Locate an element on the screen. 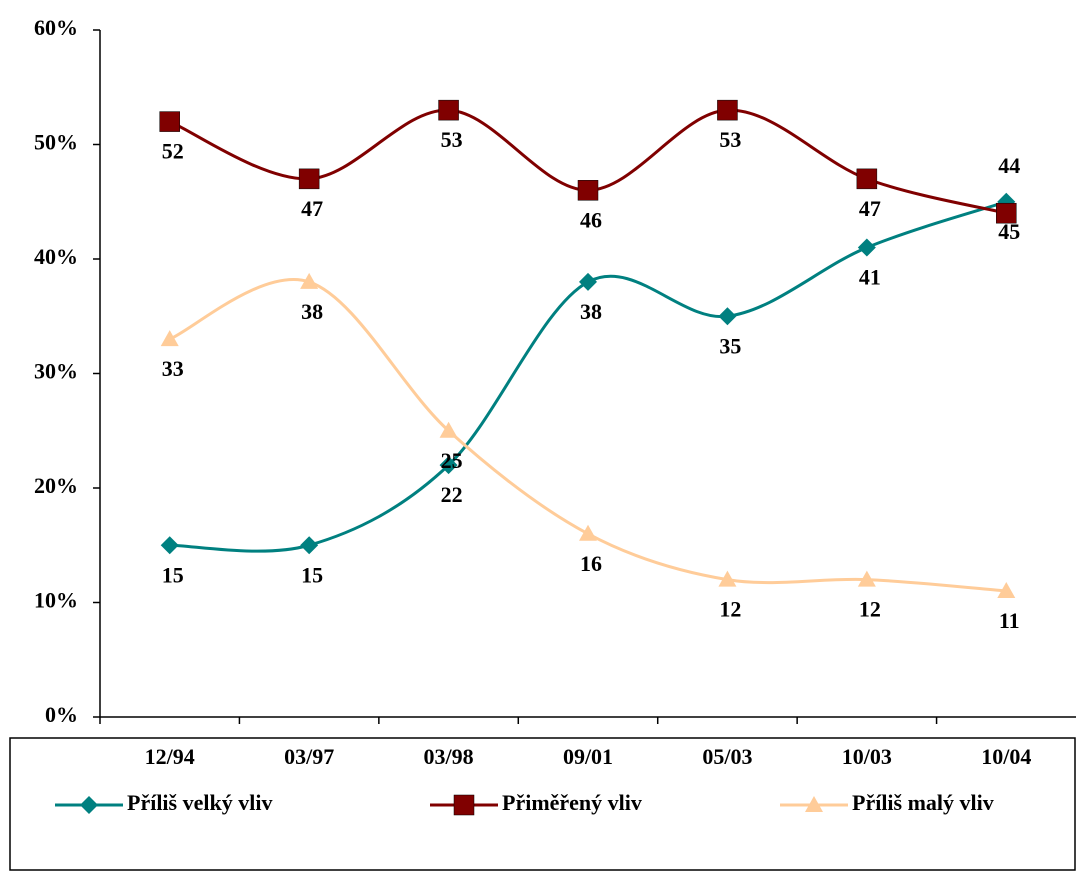  y-tick-label: 30% is located at coordinates (56, 371).